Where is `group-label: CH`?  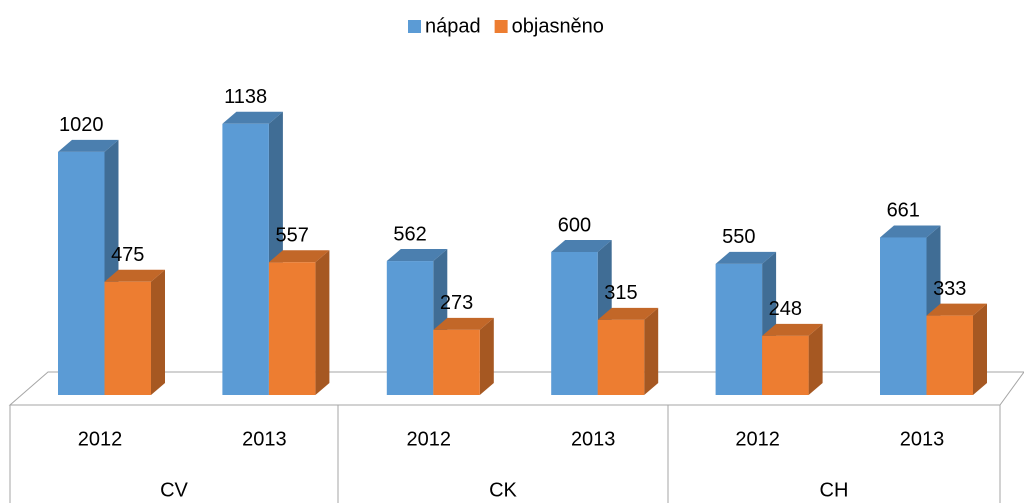
group-label: CH is located at coordinates (834, 490).